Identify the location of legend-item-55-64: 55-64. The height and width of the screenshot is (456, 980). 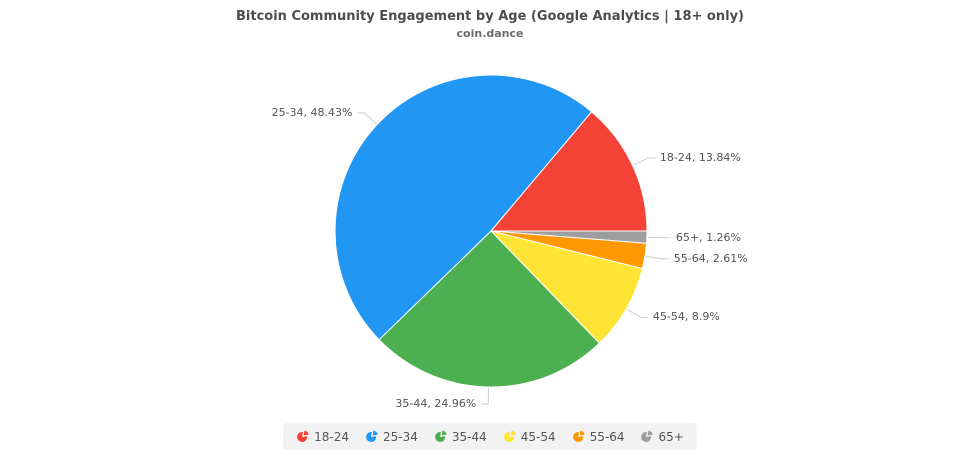
(598, 437).